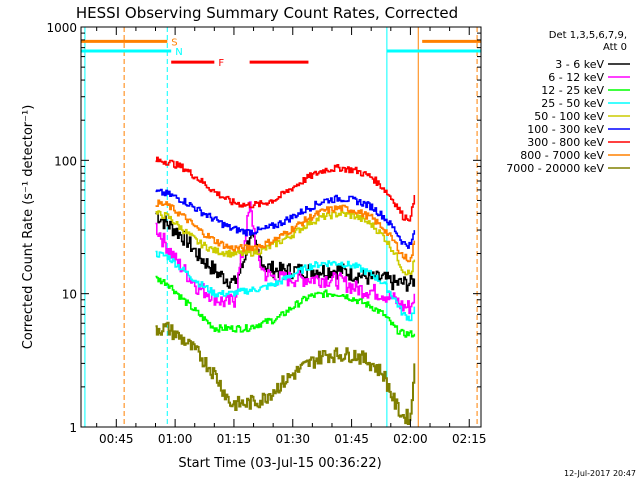 This screenshot has height=480, width=640. I want to click on legend-label-5: 100 - 300 keV, so click(565, 129).